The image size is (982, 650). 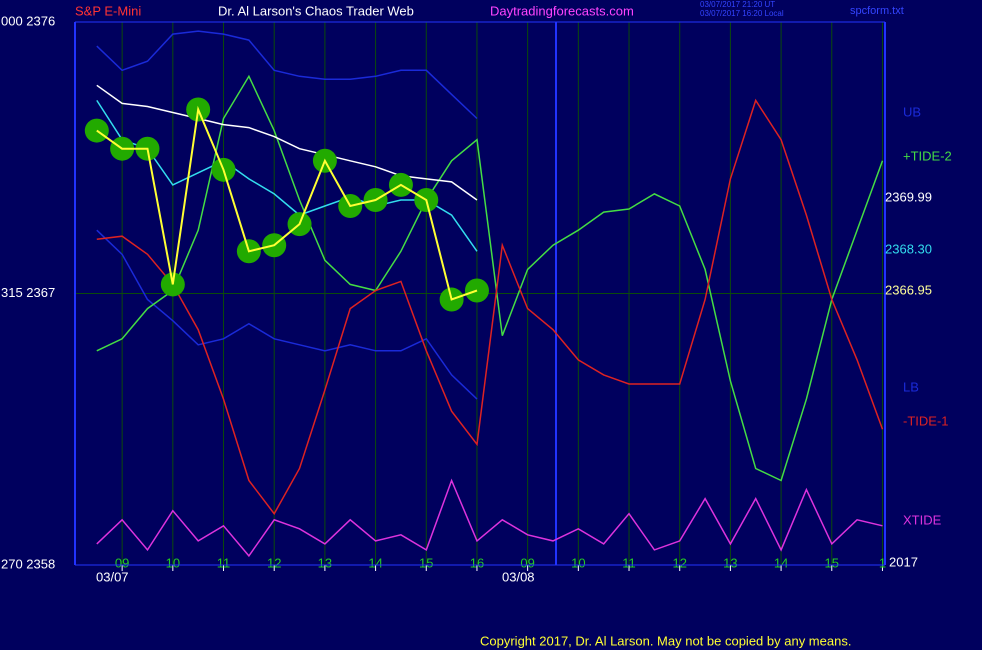 I want to click on year-label: 2017, so click(x=903, y=561).